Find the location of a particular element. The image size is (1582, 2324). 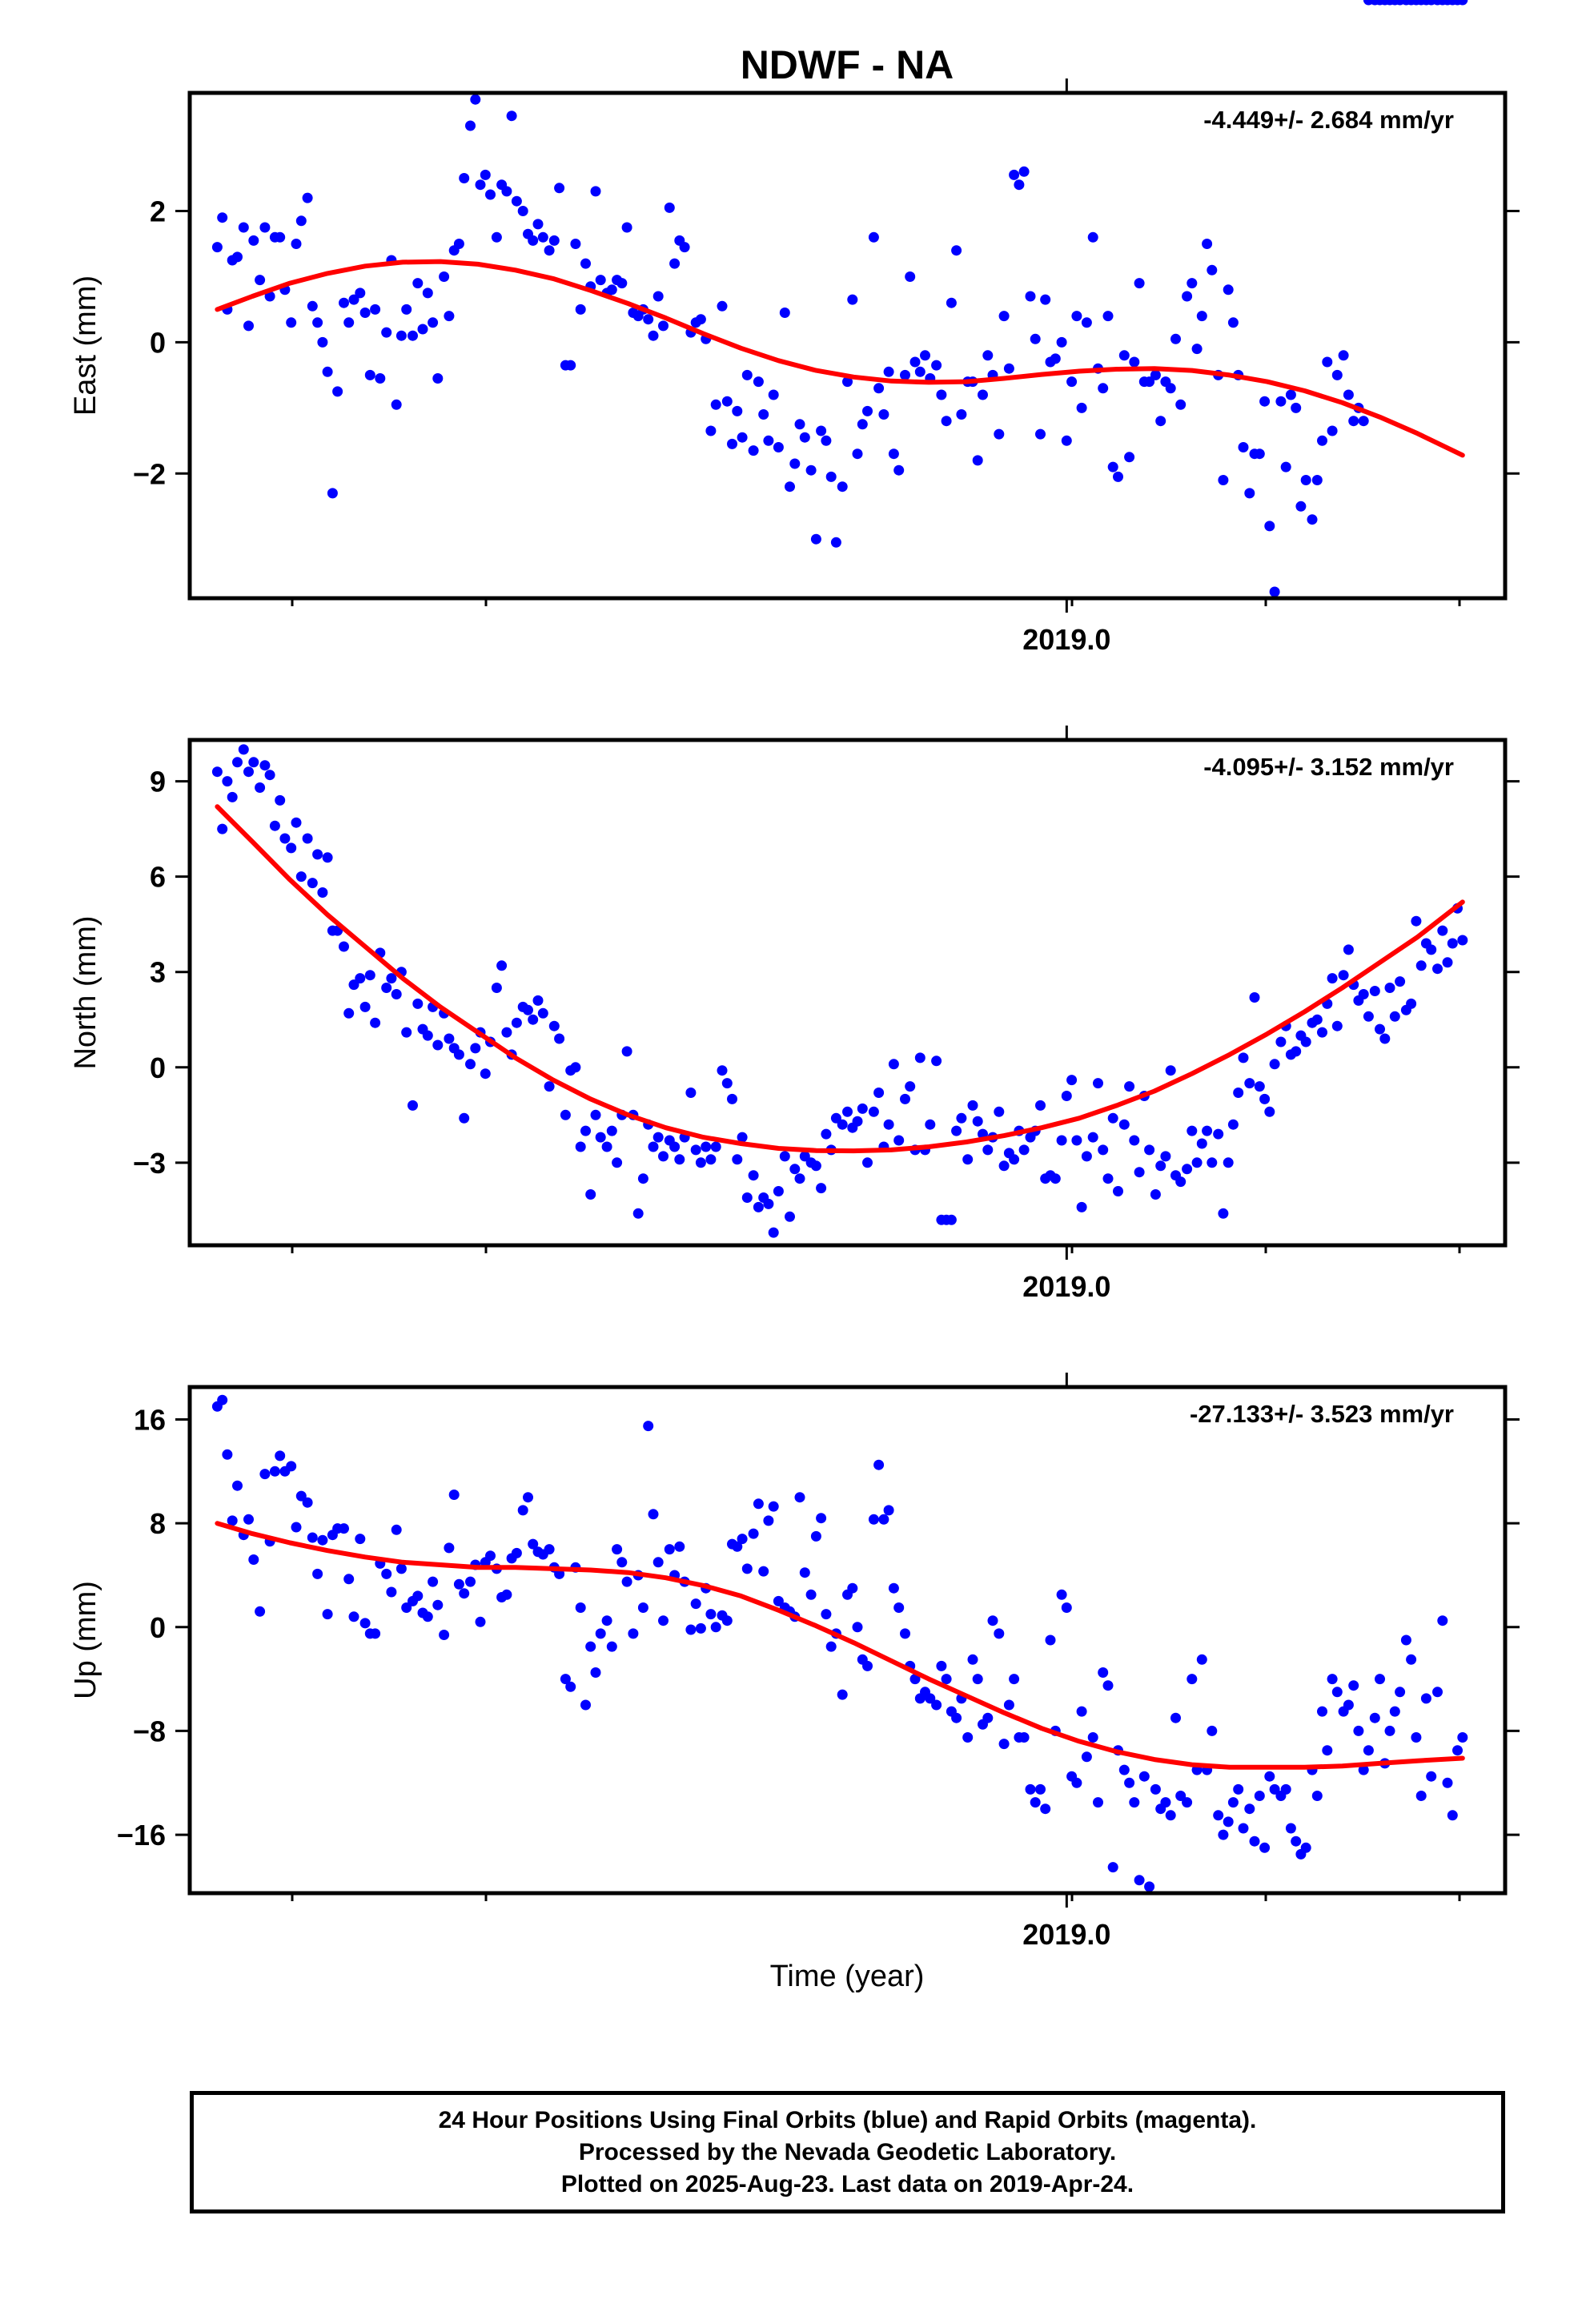

north-rate-label: -4.095+/- 3.152 mm/yr is located at coordinates (1328, 767).